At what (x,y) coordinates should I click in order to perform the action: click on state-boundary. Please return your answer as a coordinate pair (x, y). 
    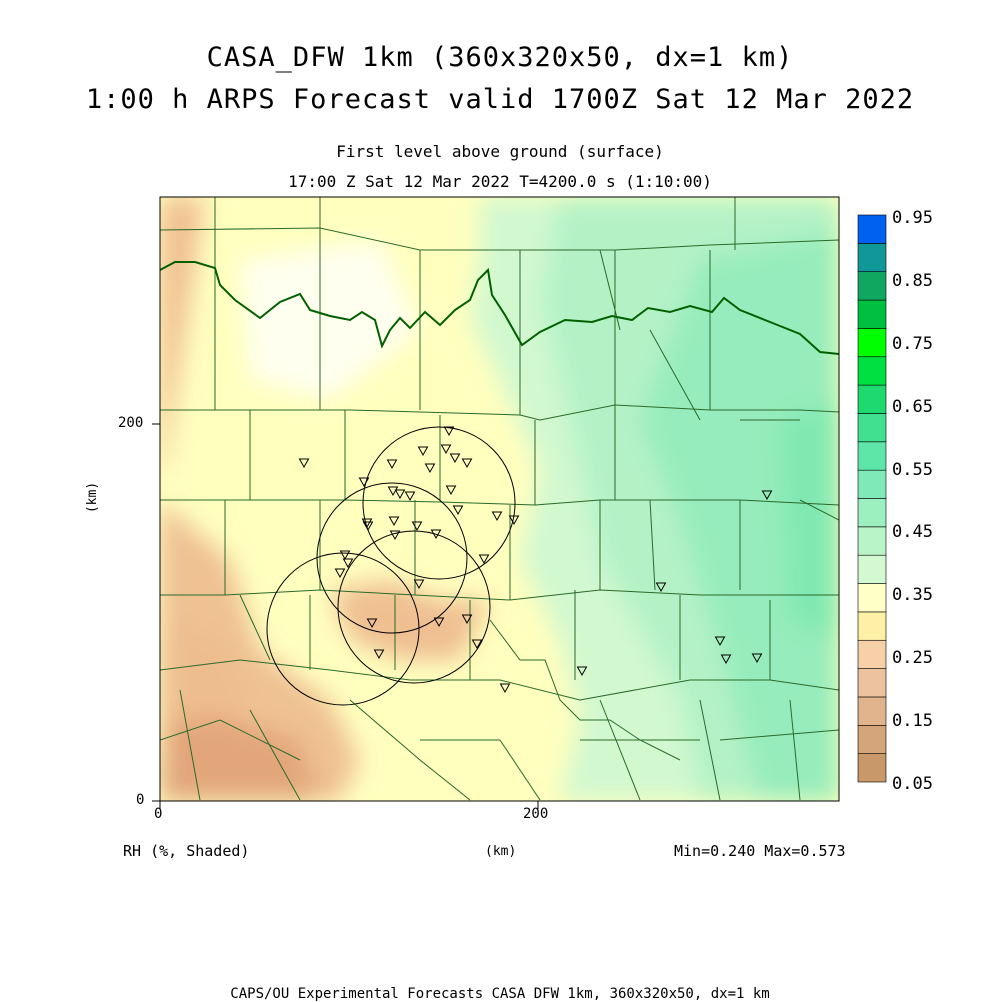
    Looking at the image, I should click on (499, 308).